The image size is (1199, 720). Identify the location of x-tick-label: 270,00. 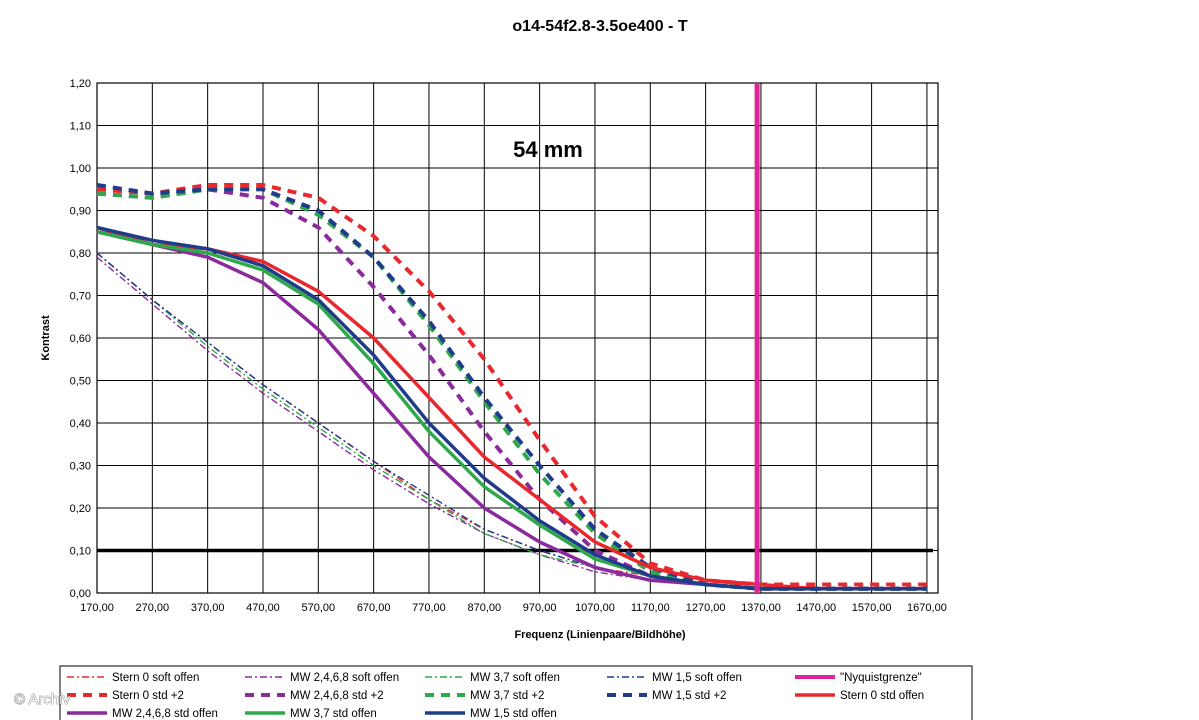
(153, 608).